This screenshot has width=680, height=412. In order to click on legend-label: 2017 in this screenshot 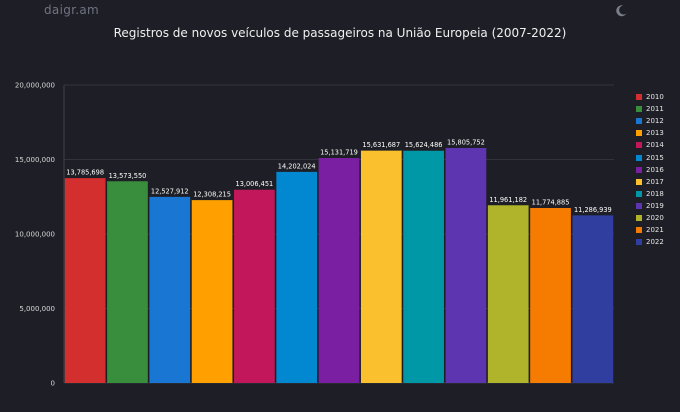, I will do `click(655, 181)`.